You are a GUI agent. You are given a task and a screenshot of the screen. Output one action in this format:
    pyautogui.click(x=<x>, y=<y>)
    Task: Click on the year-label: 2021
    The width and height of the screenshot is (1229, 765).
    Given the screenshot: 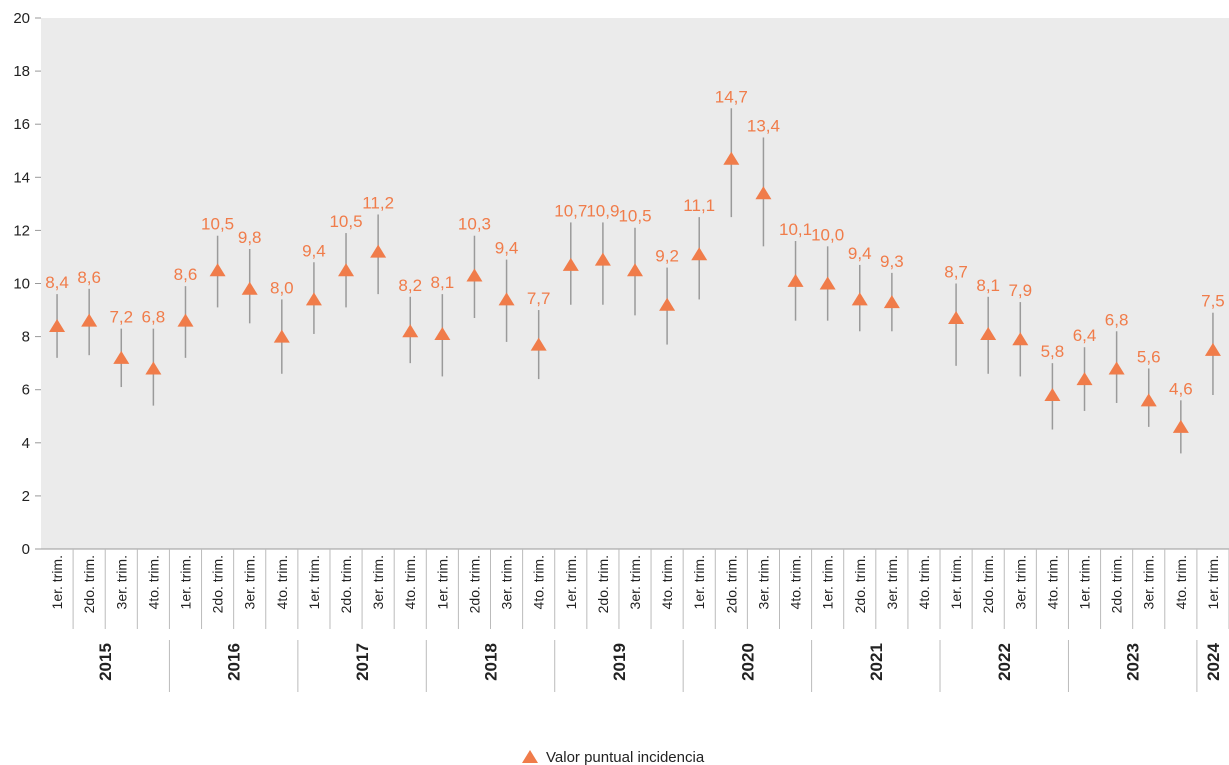 What is the action you would take?
    pyautogui.click(x=876, y=662)
    